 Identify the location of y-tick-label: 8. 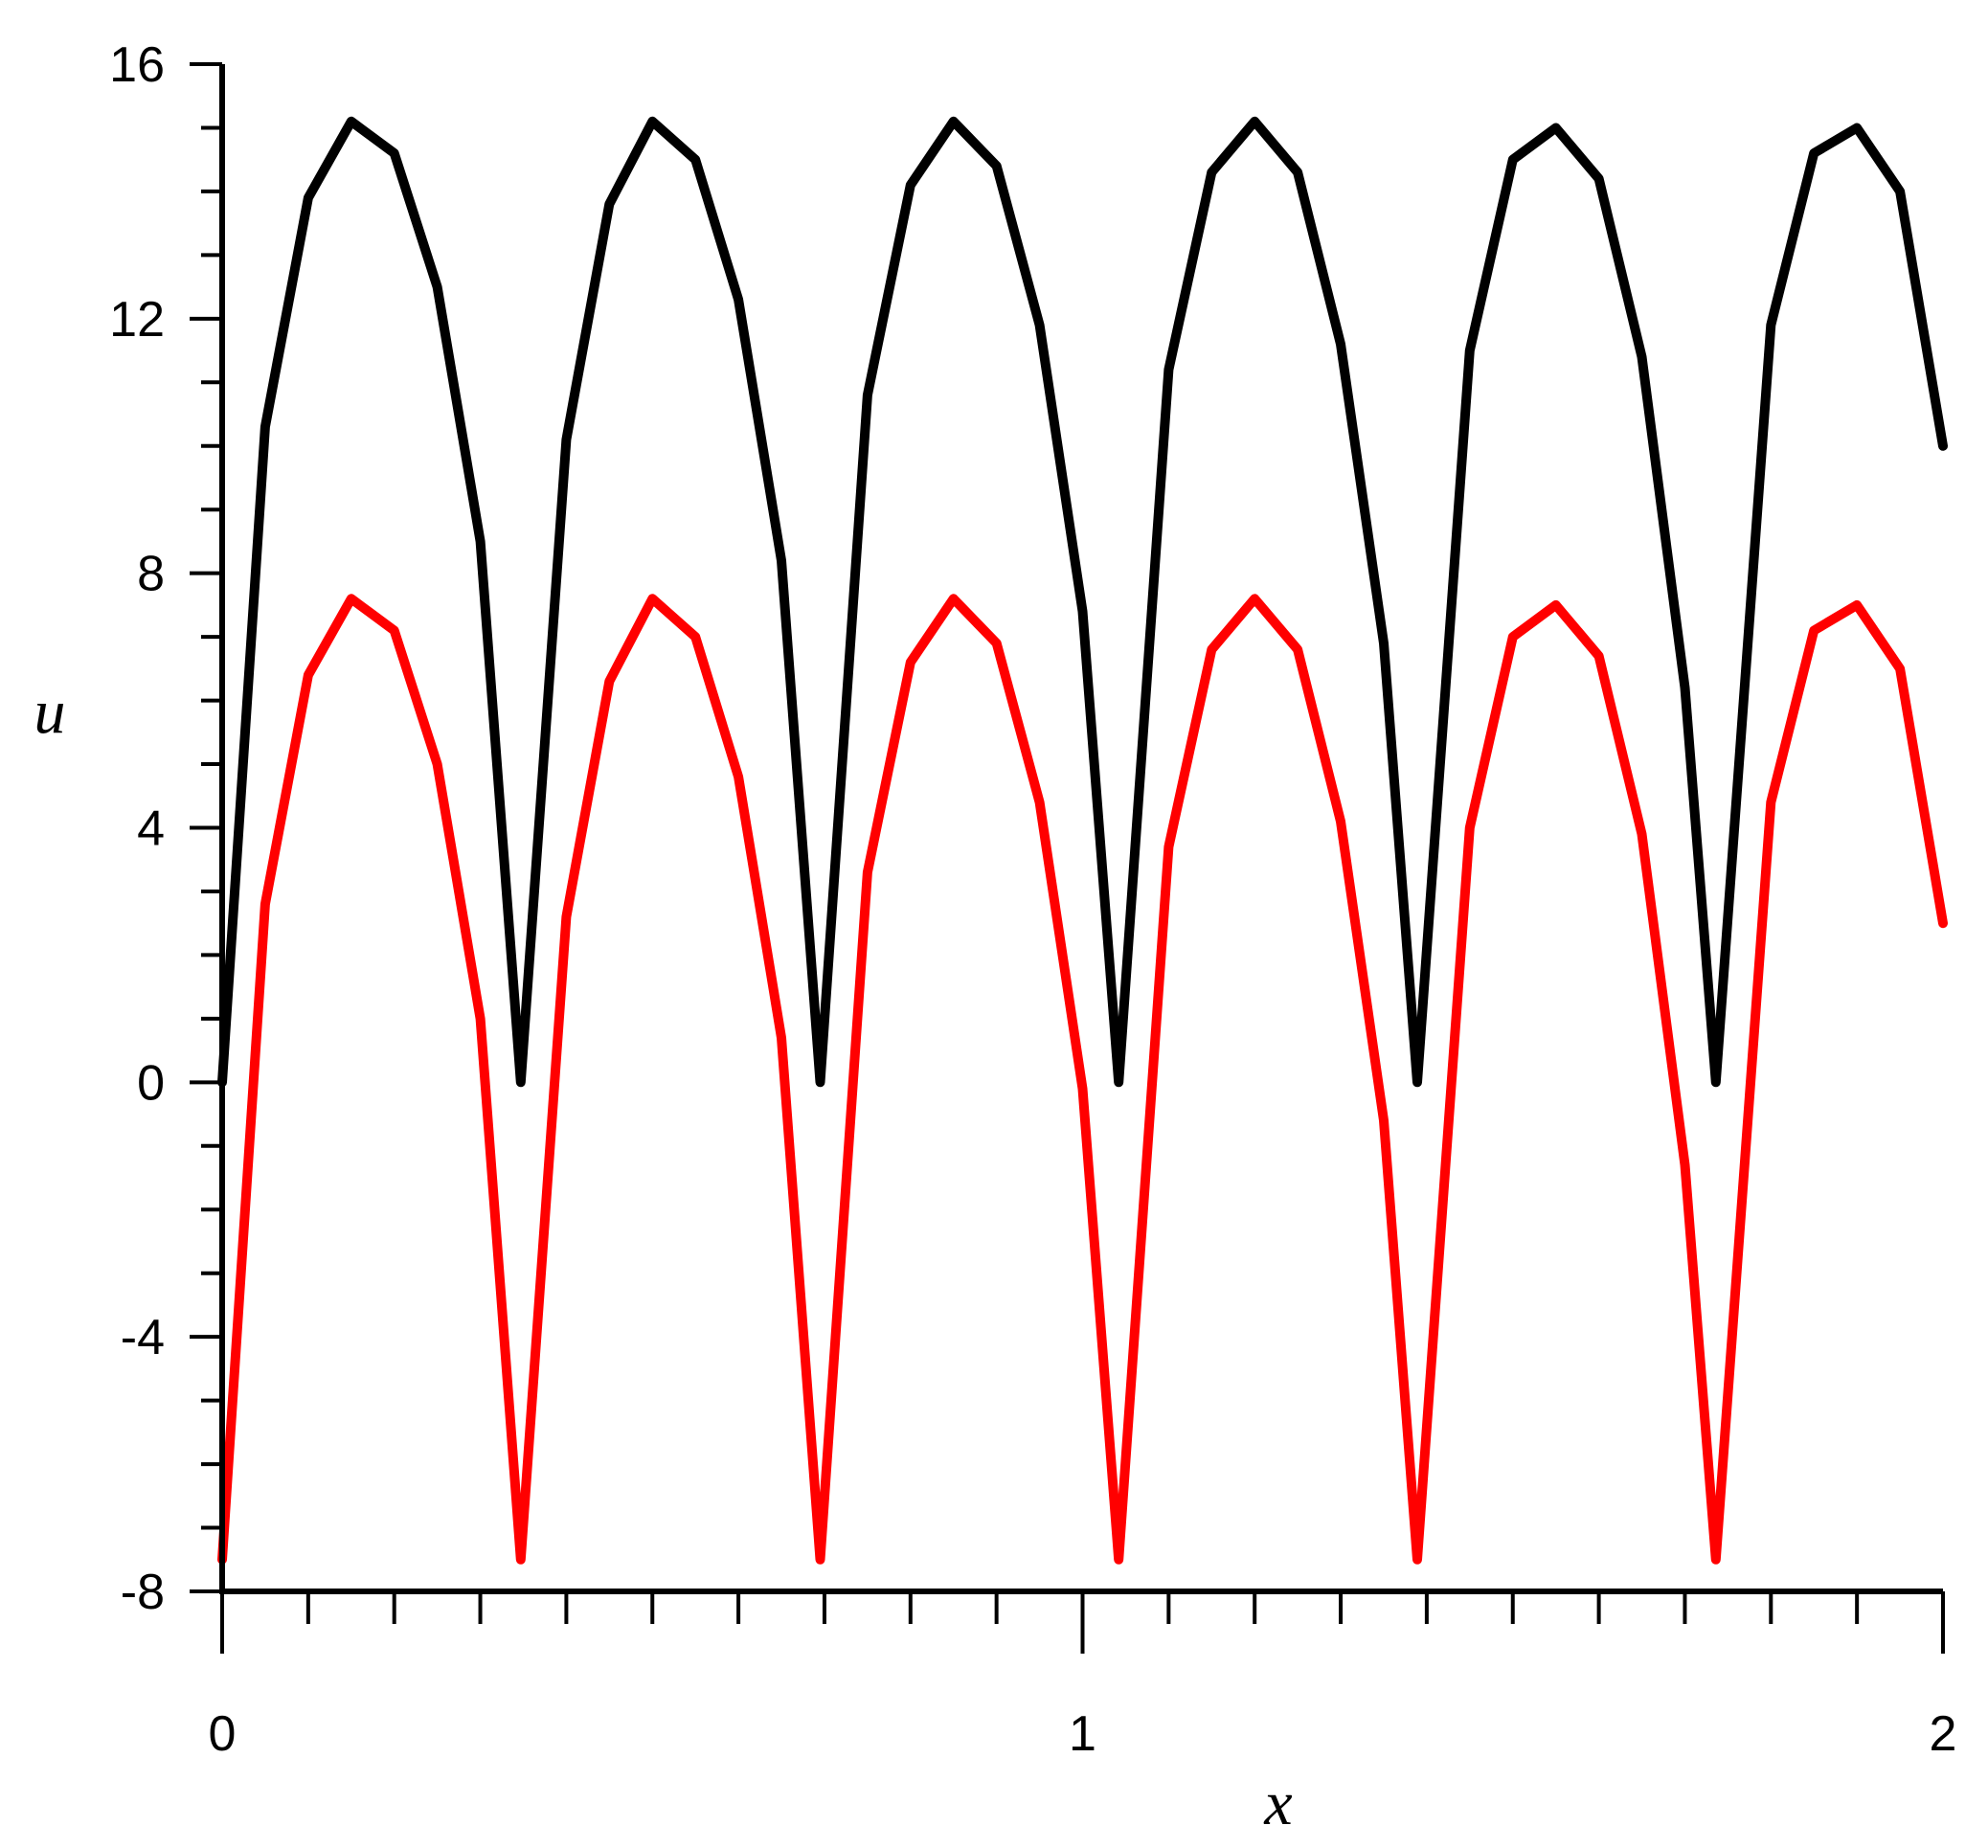
(151, 575).